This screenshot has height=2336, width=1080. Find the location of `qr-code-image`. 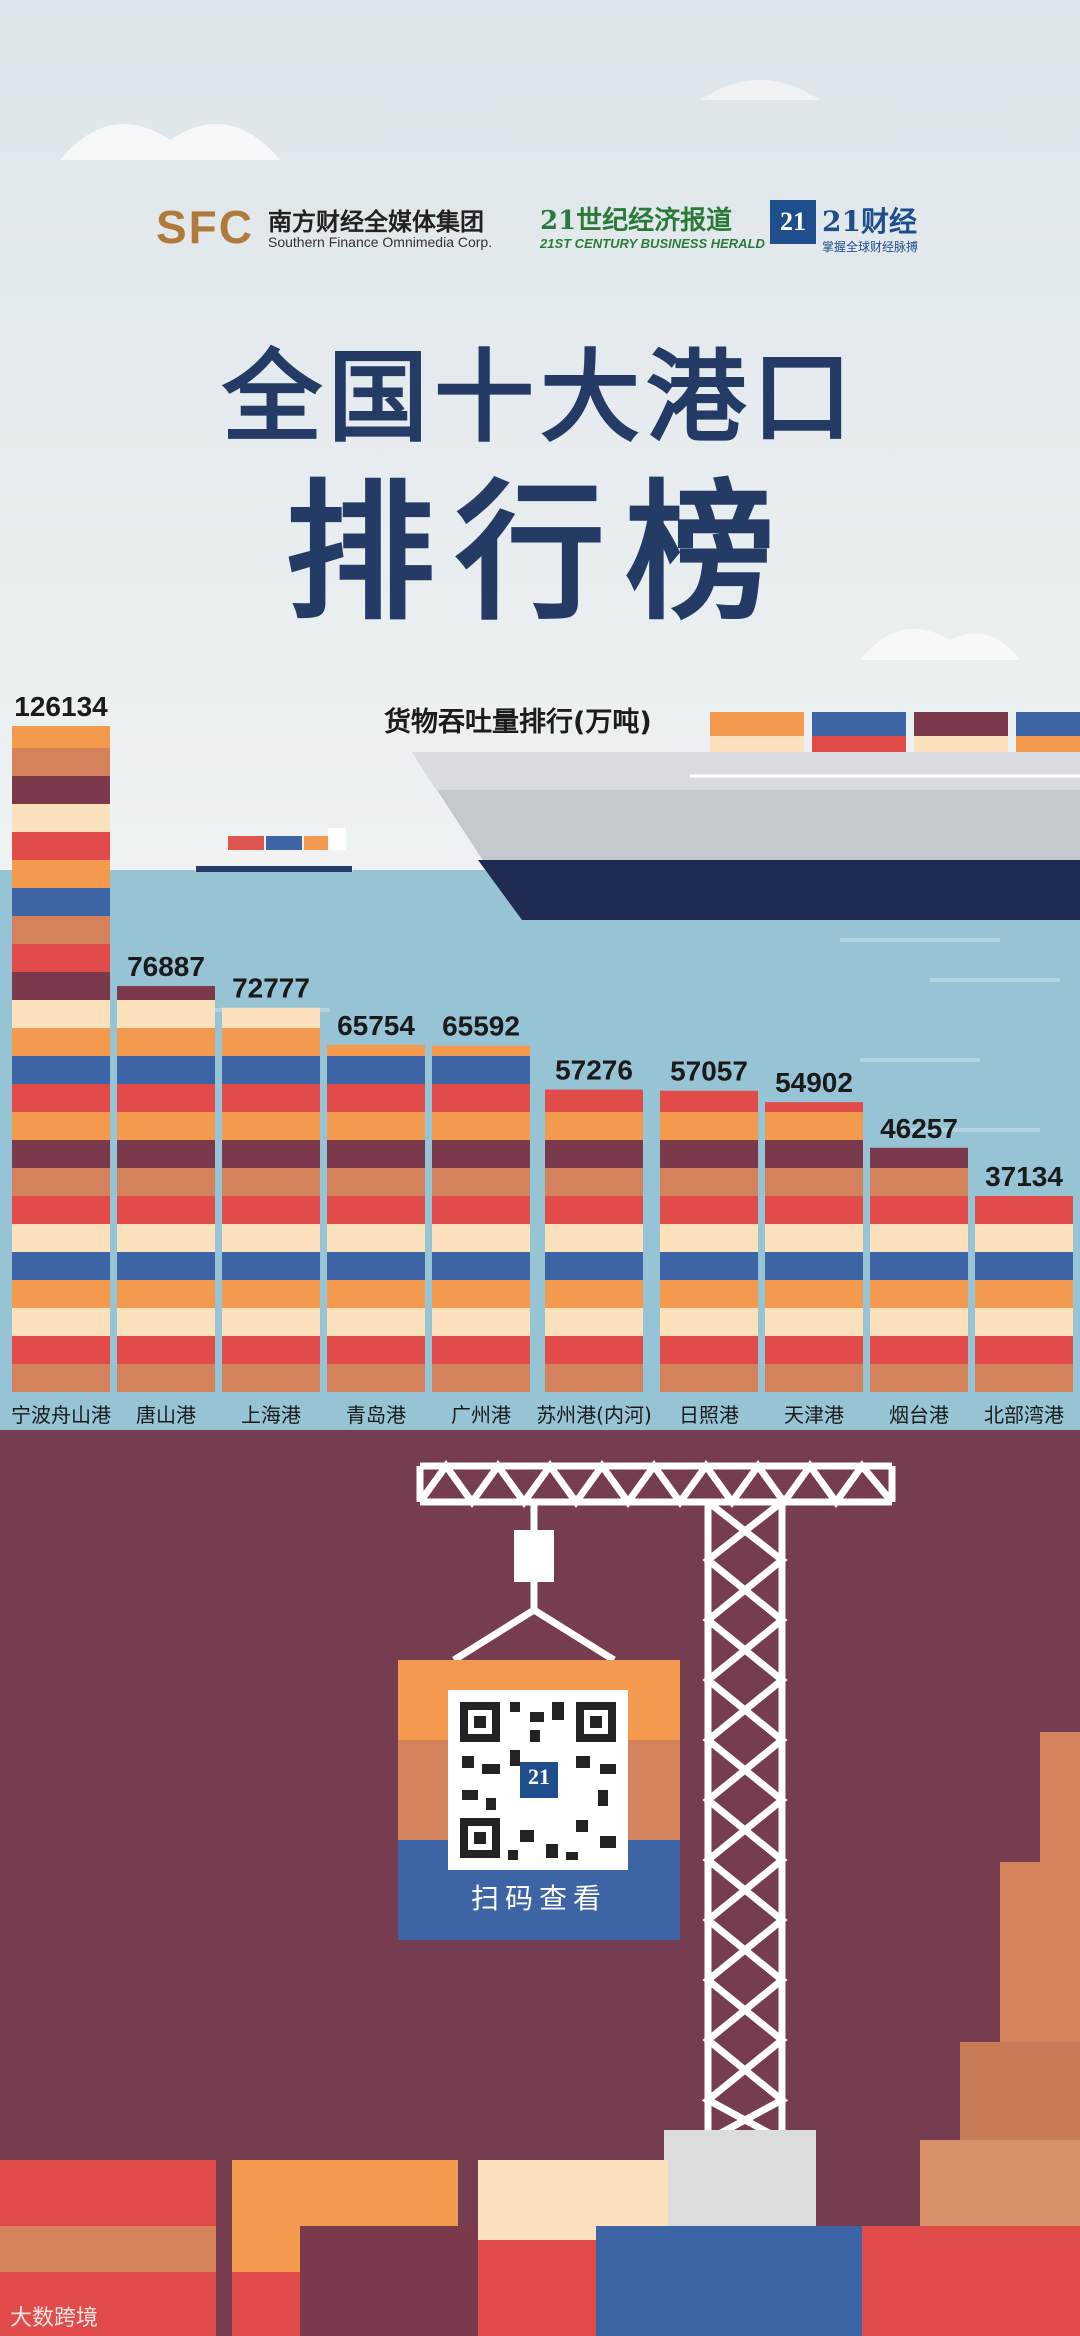

qr-code-image is located at coordinates (538, 1781).